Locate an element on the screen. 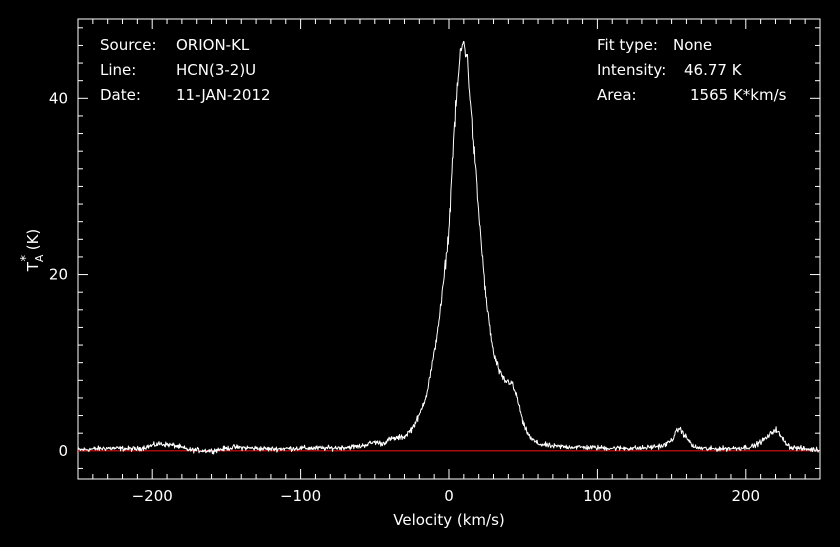  x-tick-label: −100 is located at coordinates (300, 496).